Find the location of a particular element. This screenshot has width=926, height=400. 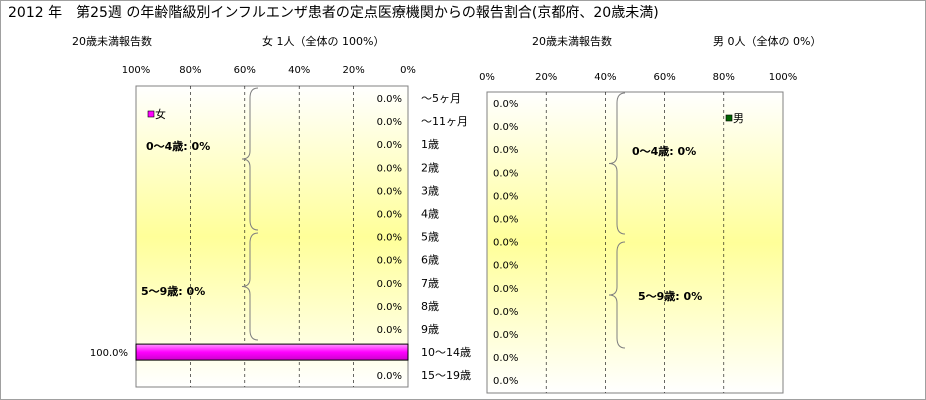

legend-swatch-female is located at coordinates (151, 114).